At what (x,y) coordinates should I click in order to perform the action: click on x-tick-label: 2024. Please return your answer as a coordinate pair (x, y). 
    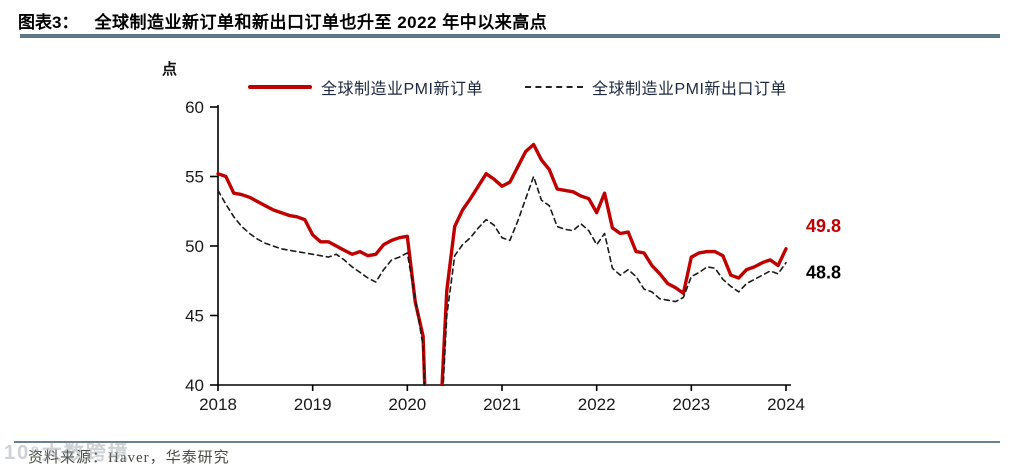
    Looking at the image, I should click on (786, 404).